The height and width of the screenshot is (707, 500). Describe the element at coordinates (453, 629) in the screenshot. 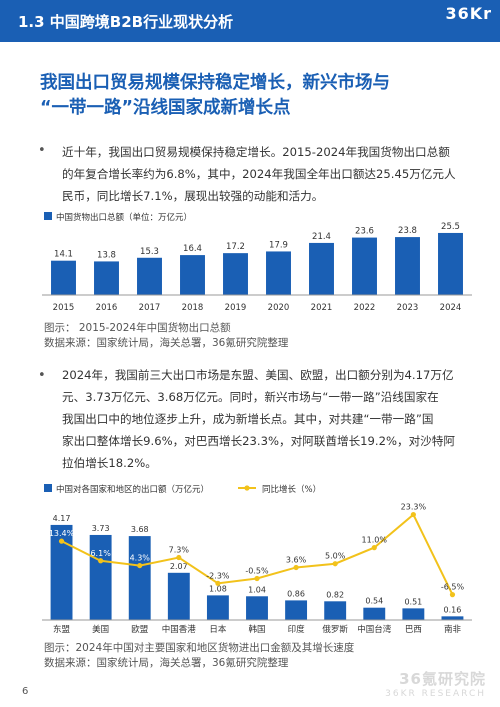

I see `x-tick-label: 南非` at that location.